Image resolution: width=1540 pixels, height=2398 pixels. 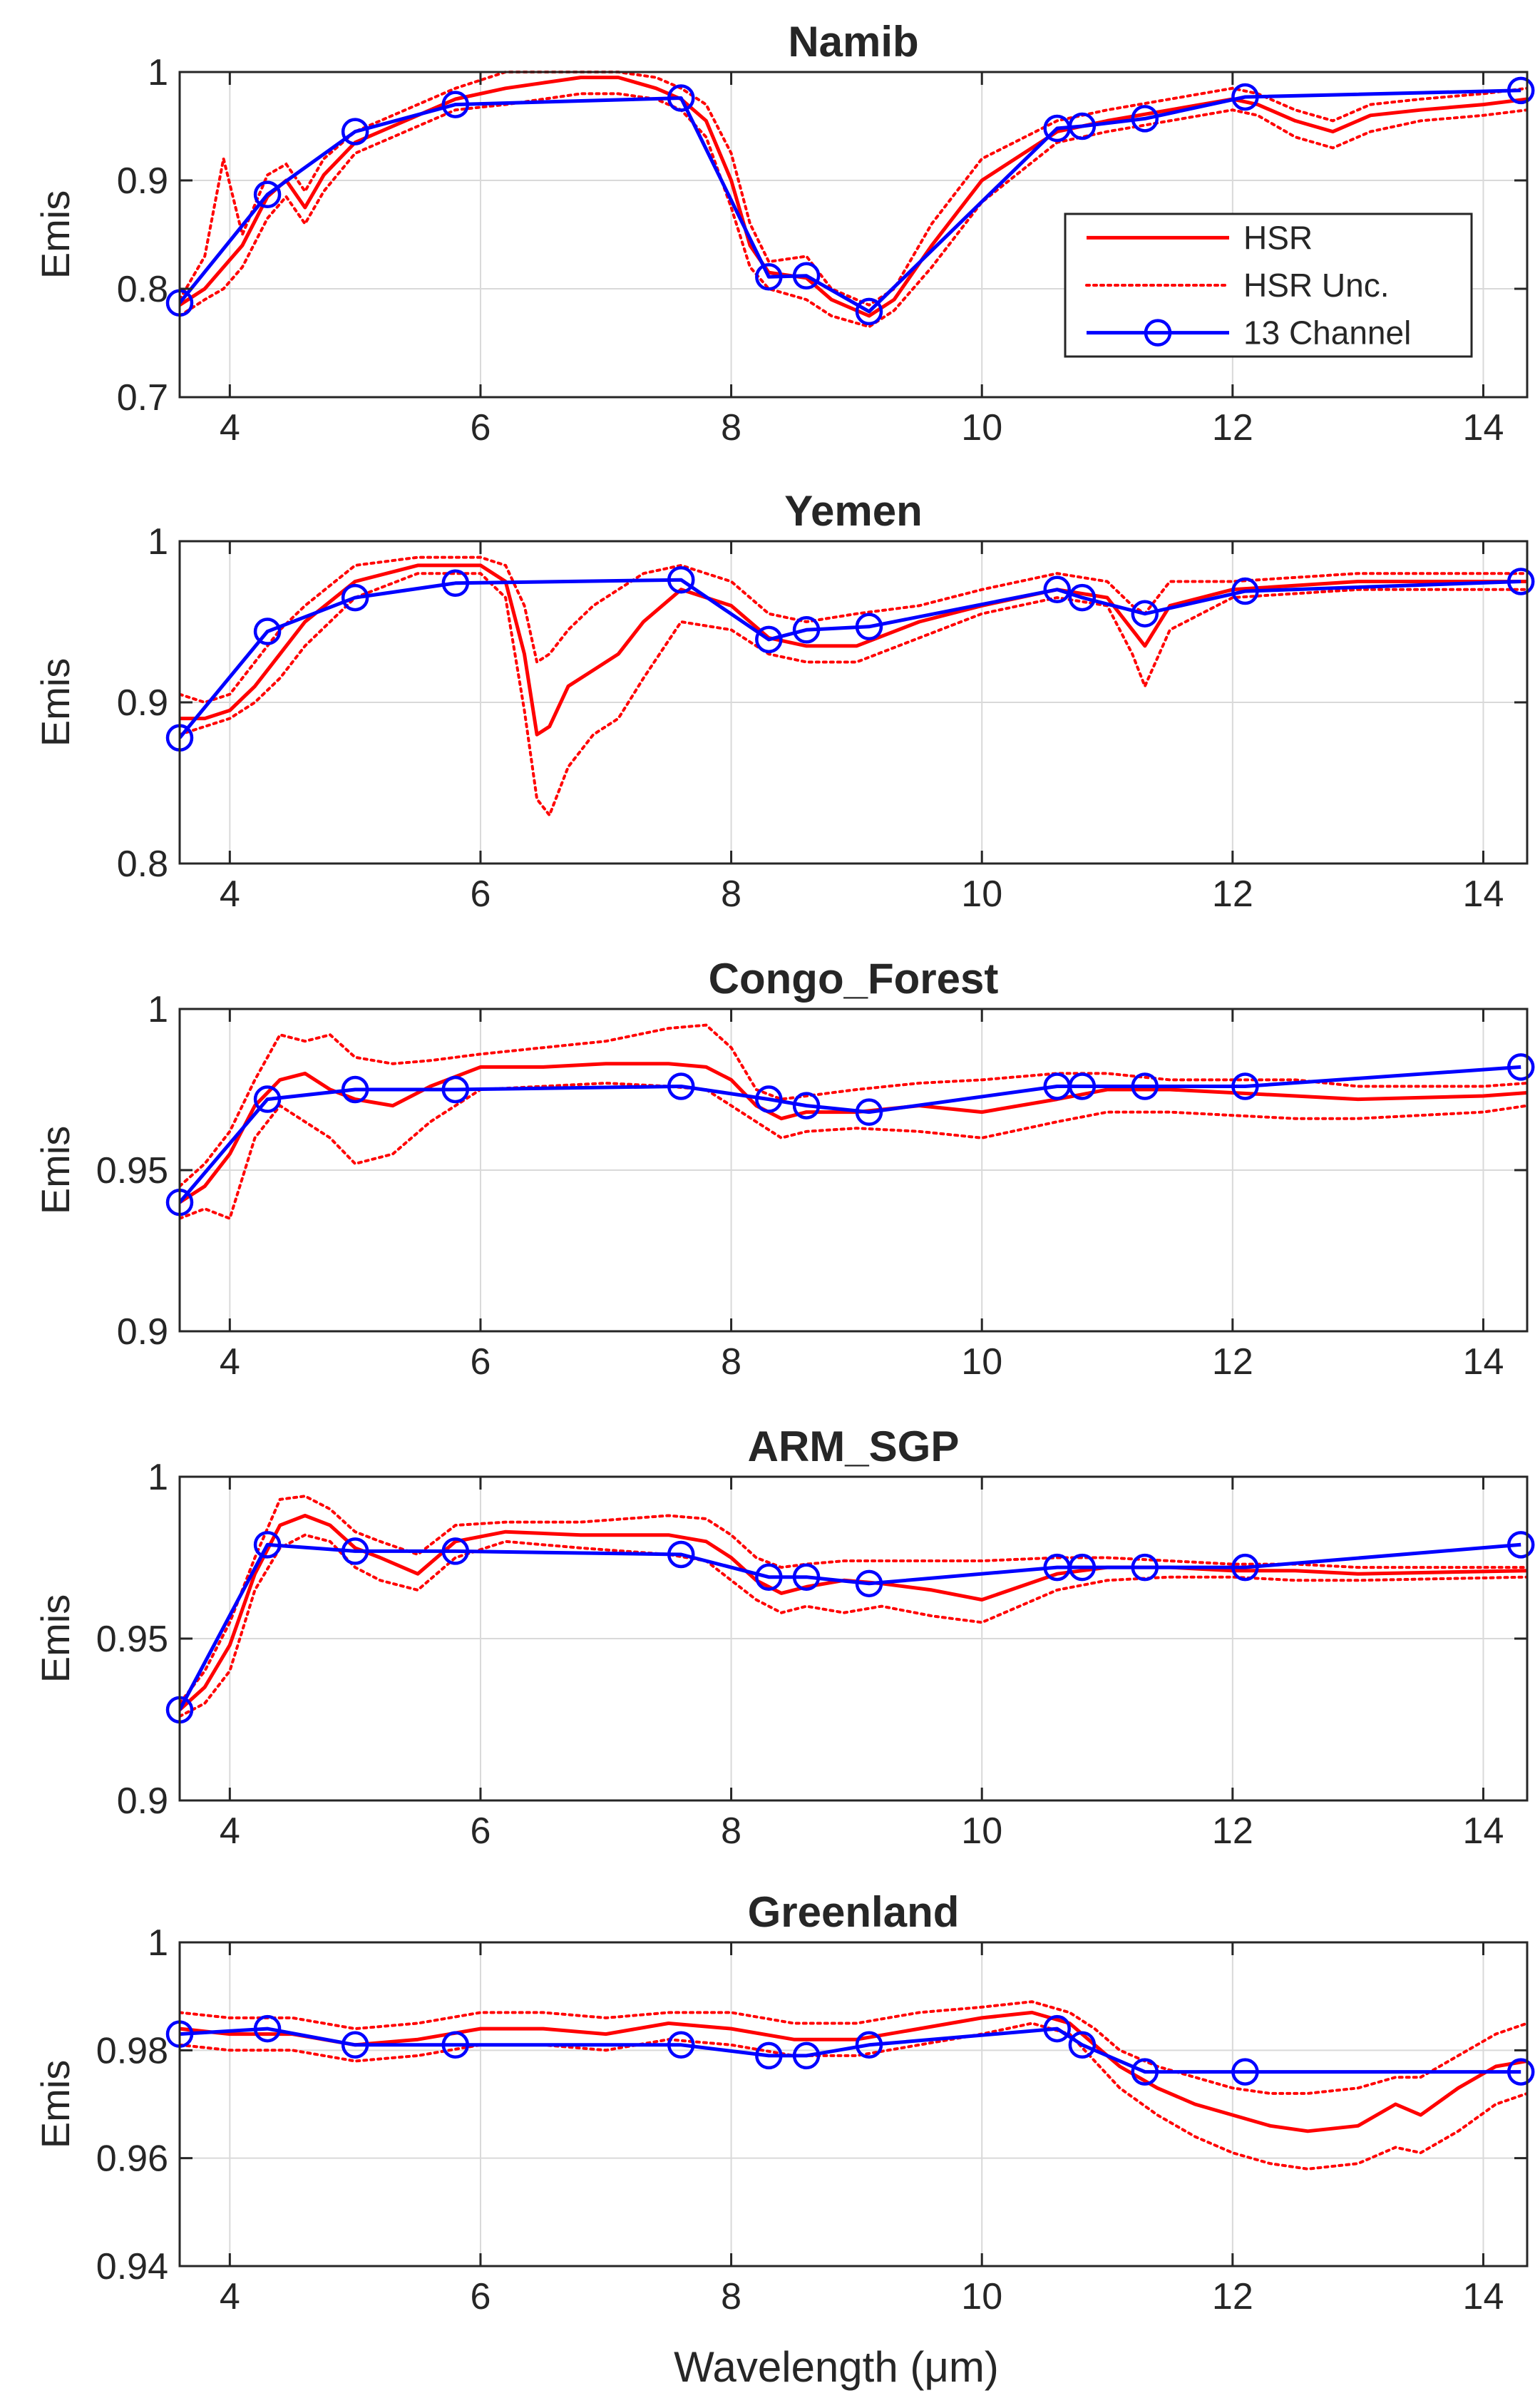 What do you see at coordinates (142, 1332) in the screenshot?
I see `y-tick-label: 0.9` at bounding box center [142, 1332].